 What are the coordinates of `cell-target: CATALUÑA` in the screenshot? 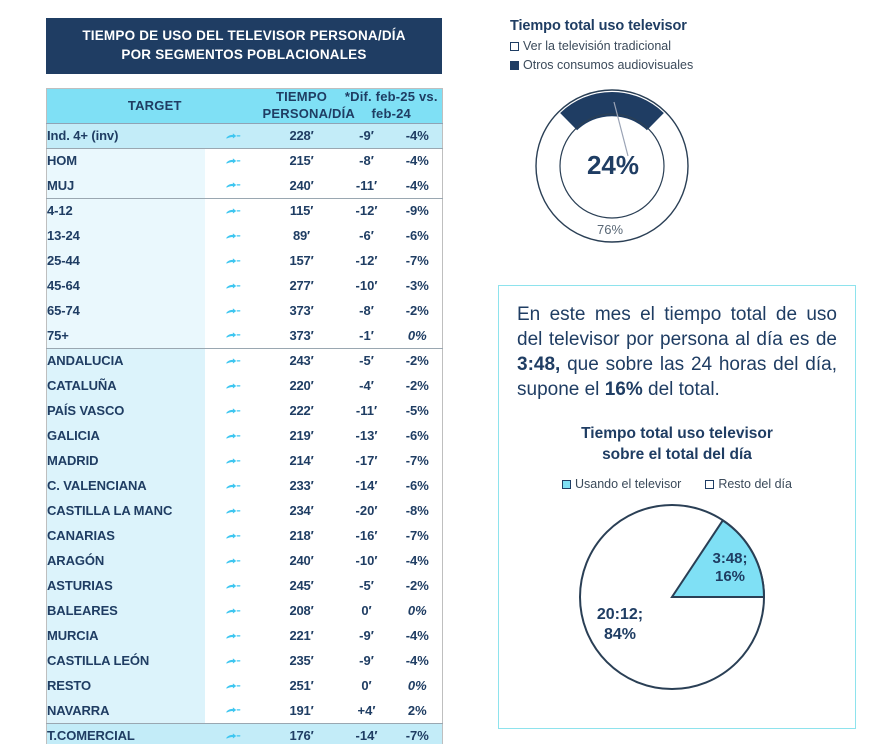 It's located at (125, 385).